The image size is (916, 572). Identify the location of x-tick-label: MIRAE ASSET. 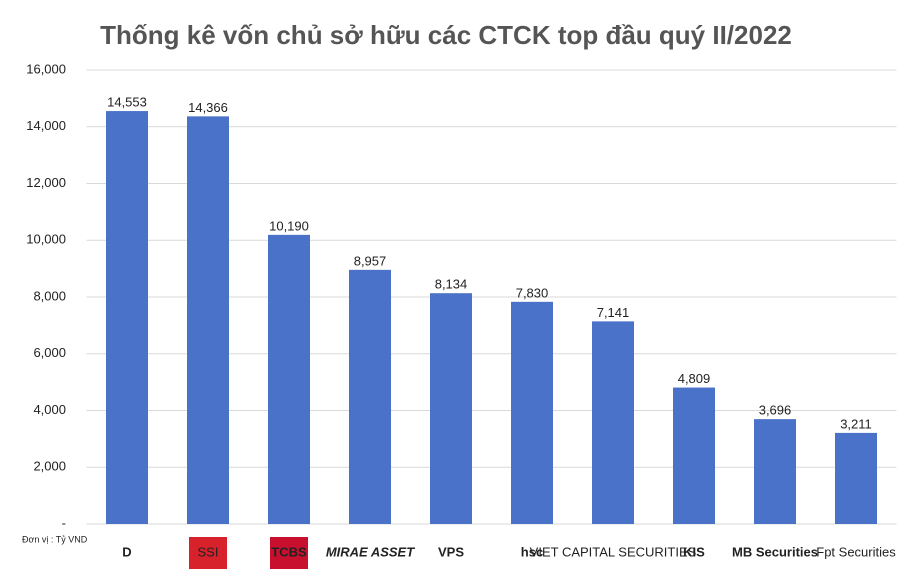
(370, 551).